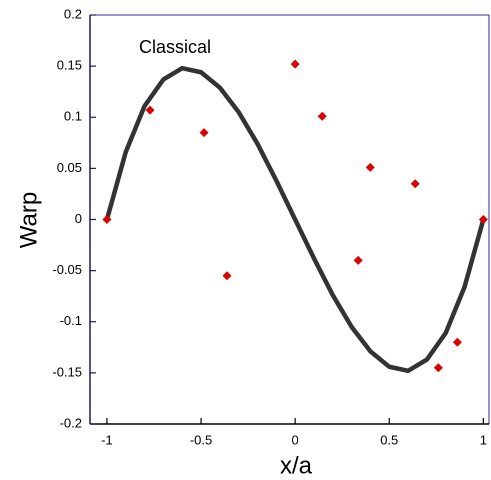 This screenshot has height=480, width=491. Describe the element at coordinates (67, 371) in the screenshot. I see `y-tick-label: -0.15` at that location.